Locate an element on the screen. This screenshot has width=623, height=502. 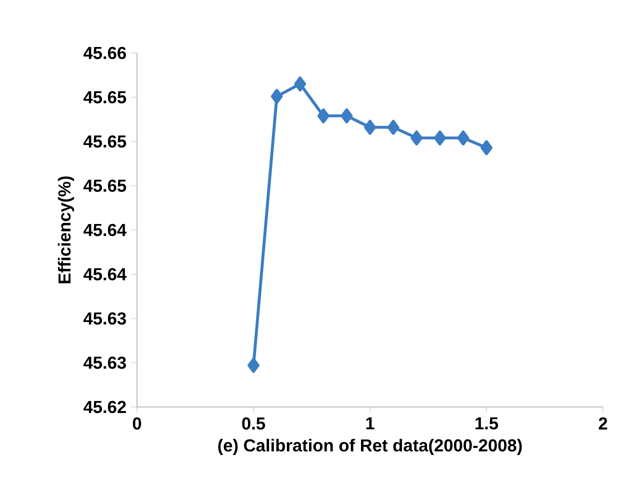
y-tick-label: 45.66 is located at coordinates (104, 53).